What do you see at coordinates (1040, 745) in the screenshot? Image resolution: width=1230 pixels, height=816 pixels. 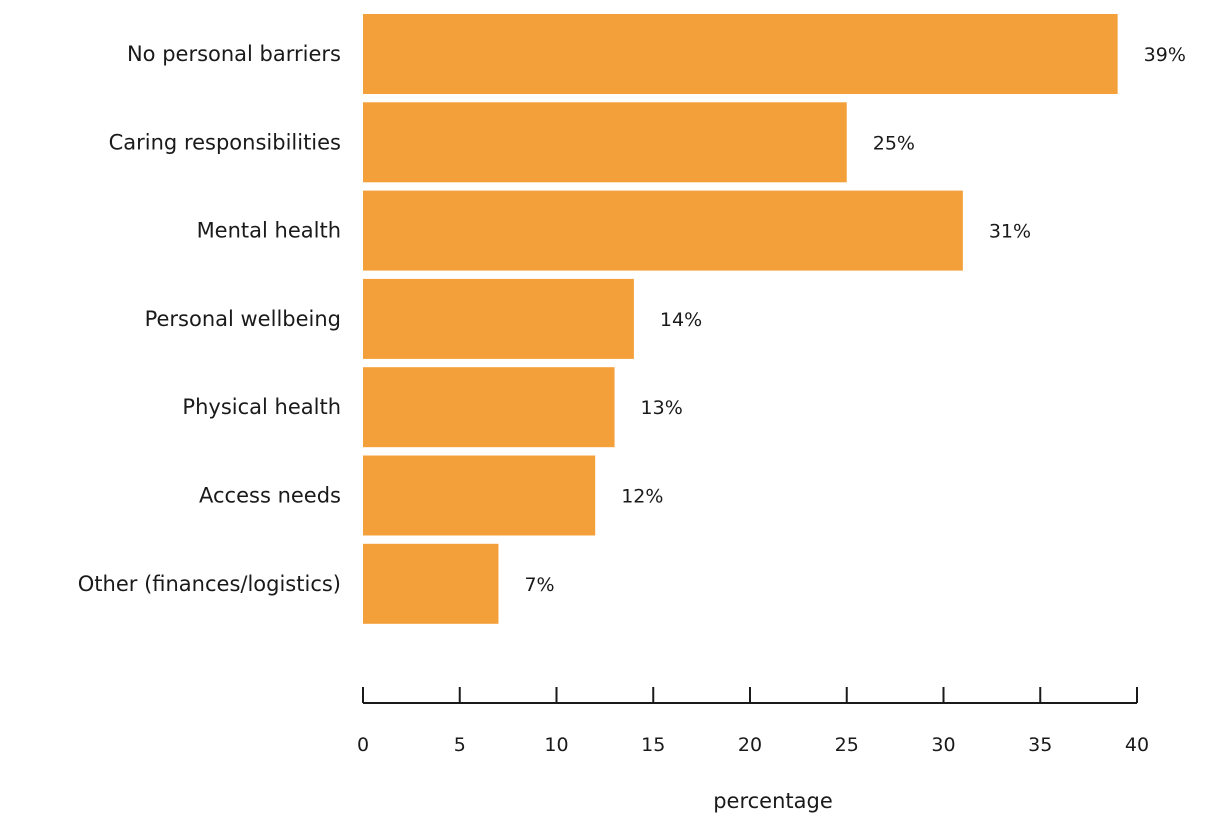 I see `x-tick-label: 35` at bounding box center [1040, 745].